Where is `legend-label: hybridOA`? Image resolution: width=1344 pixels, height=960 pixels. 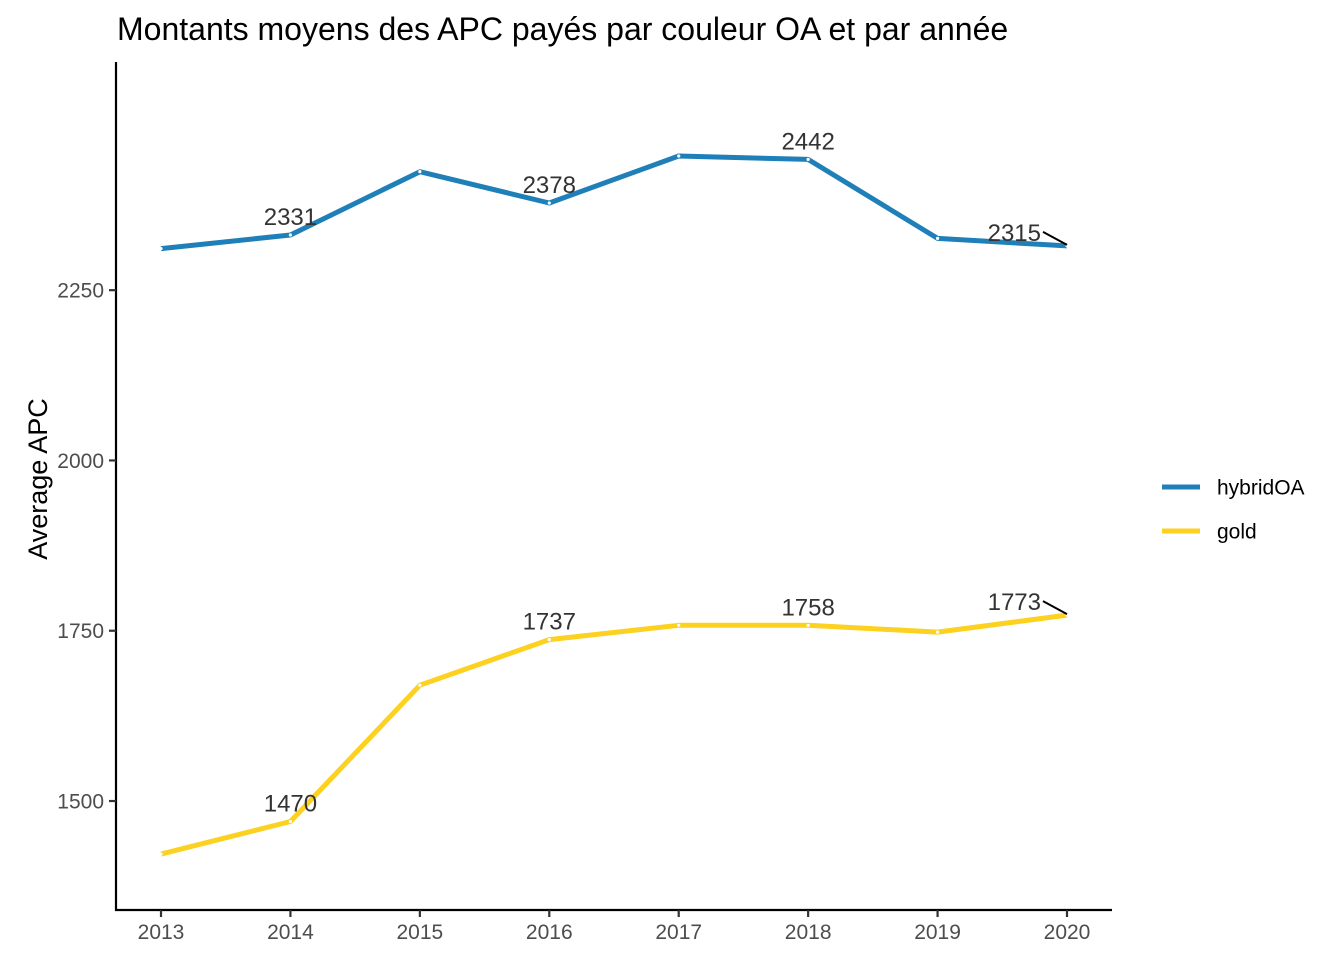 legend-label: hybridOA is located at coordinates (1261, 488).